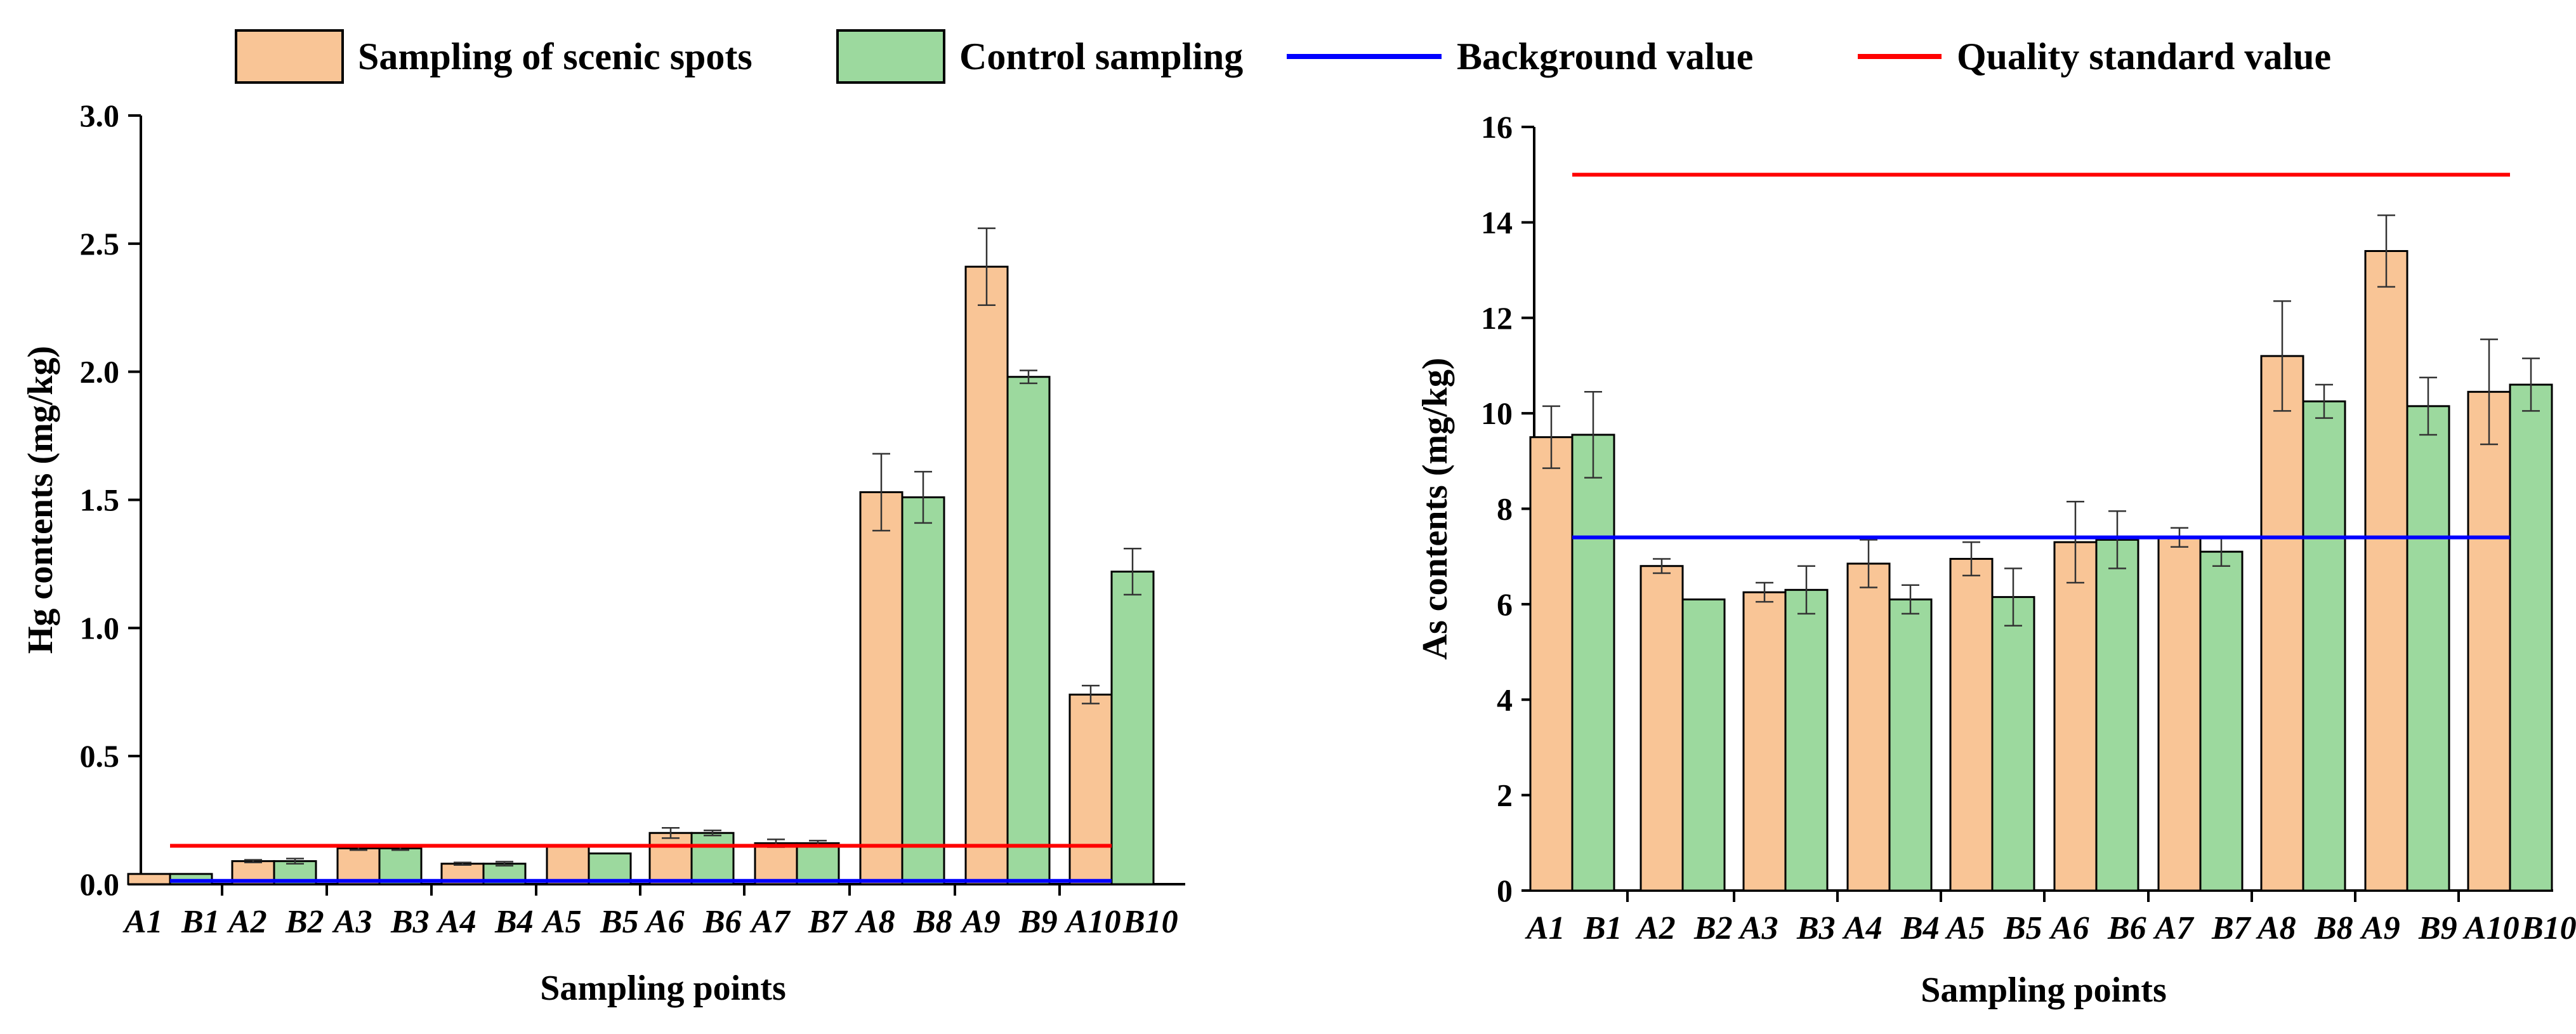 The height and width of the screenshot is (1034, 2576). What do you see at coordinates (1505, 891) in the screenshot?
I see `as-y-tick-label: 0` at bounding box center [1505, 891].